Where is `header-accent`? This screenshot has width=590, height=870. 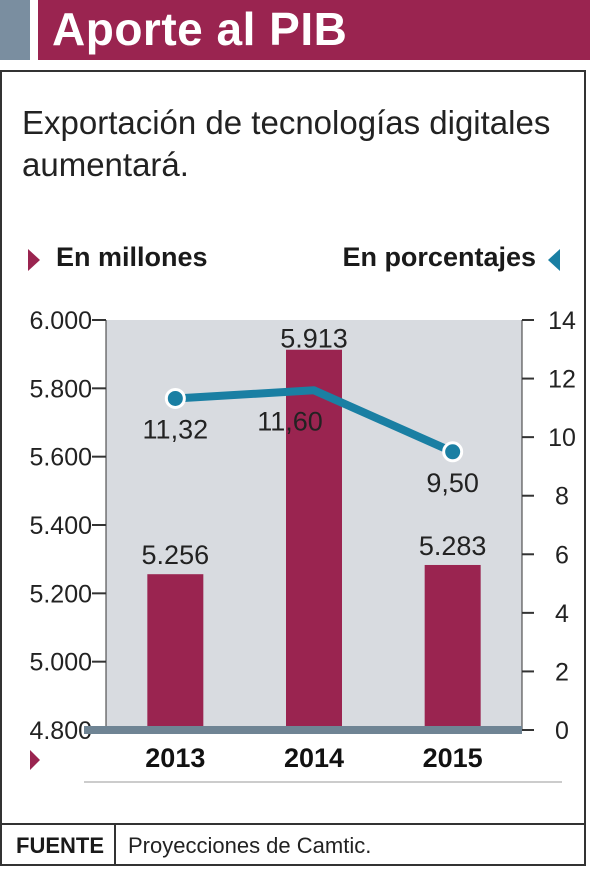
header-accent is located at coordinates (15, 30).